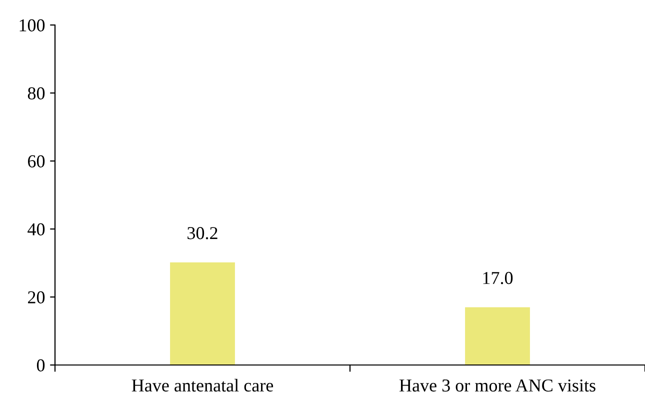  Describe the element at coordinates (36, 229) in the screenshot. I see `y-tick-label: 40` at that location.